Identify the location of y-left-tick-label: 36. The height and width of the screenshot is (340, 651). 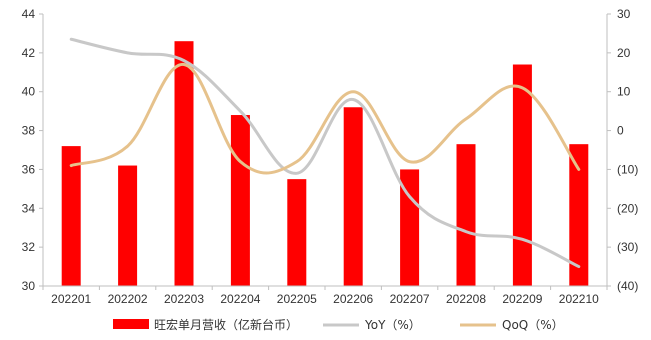
(29, 169).